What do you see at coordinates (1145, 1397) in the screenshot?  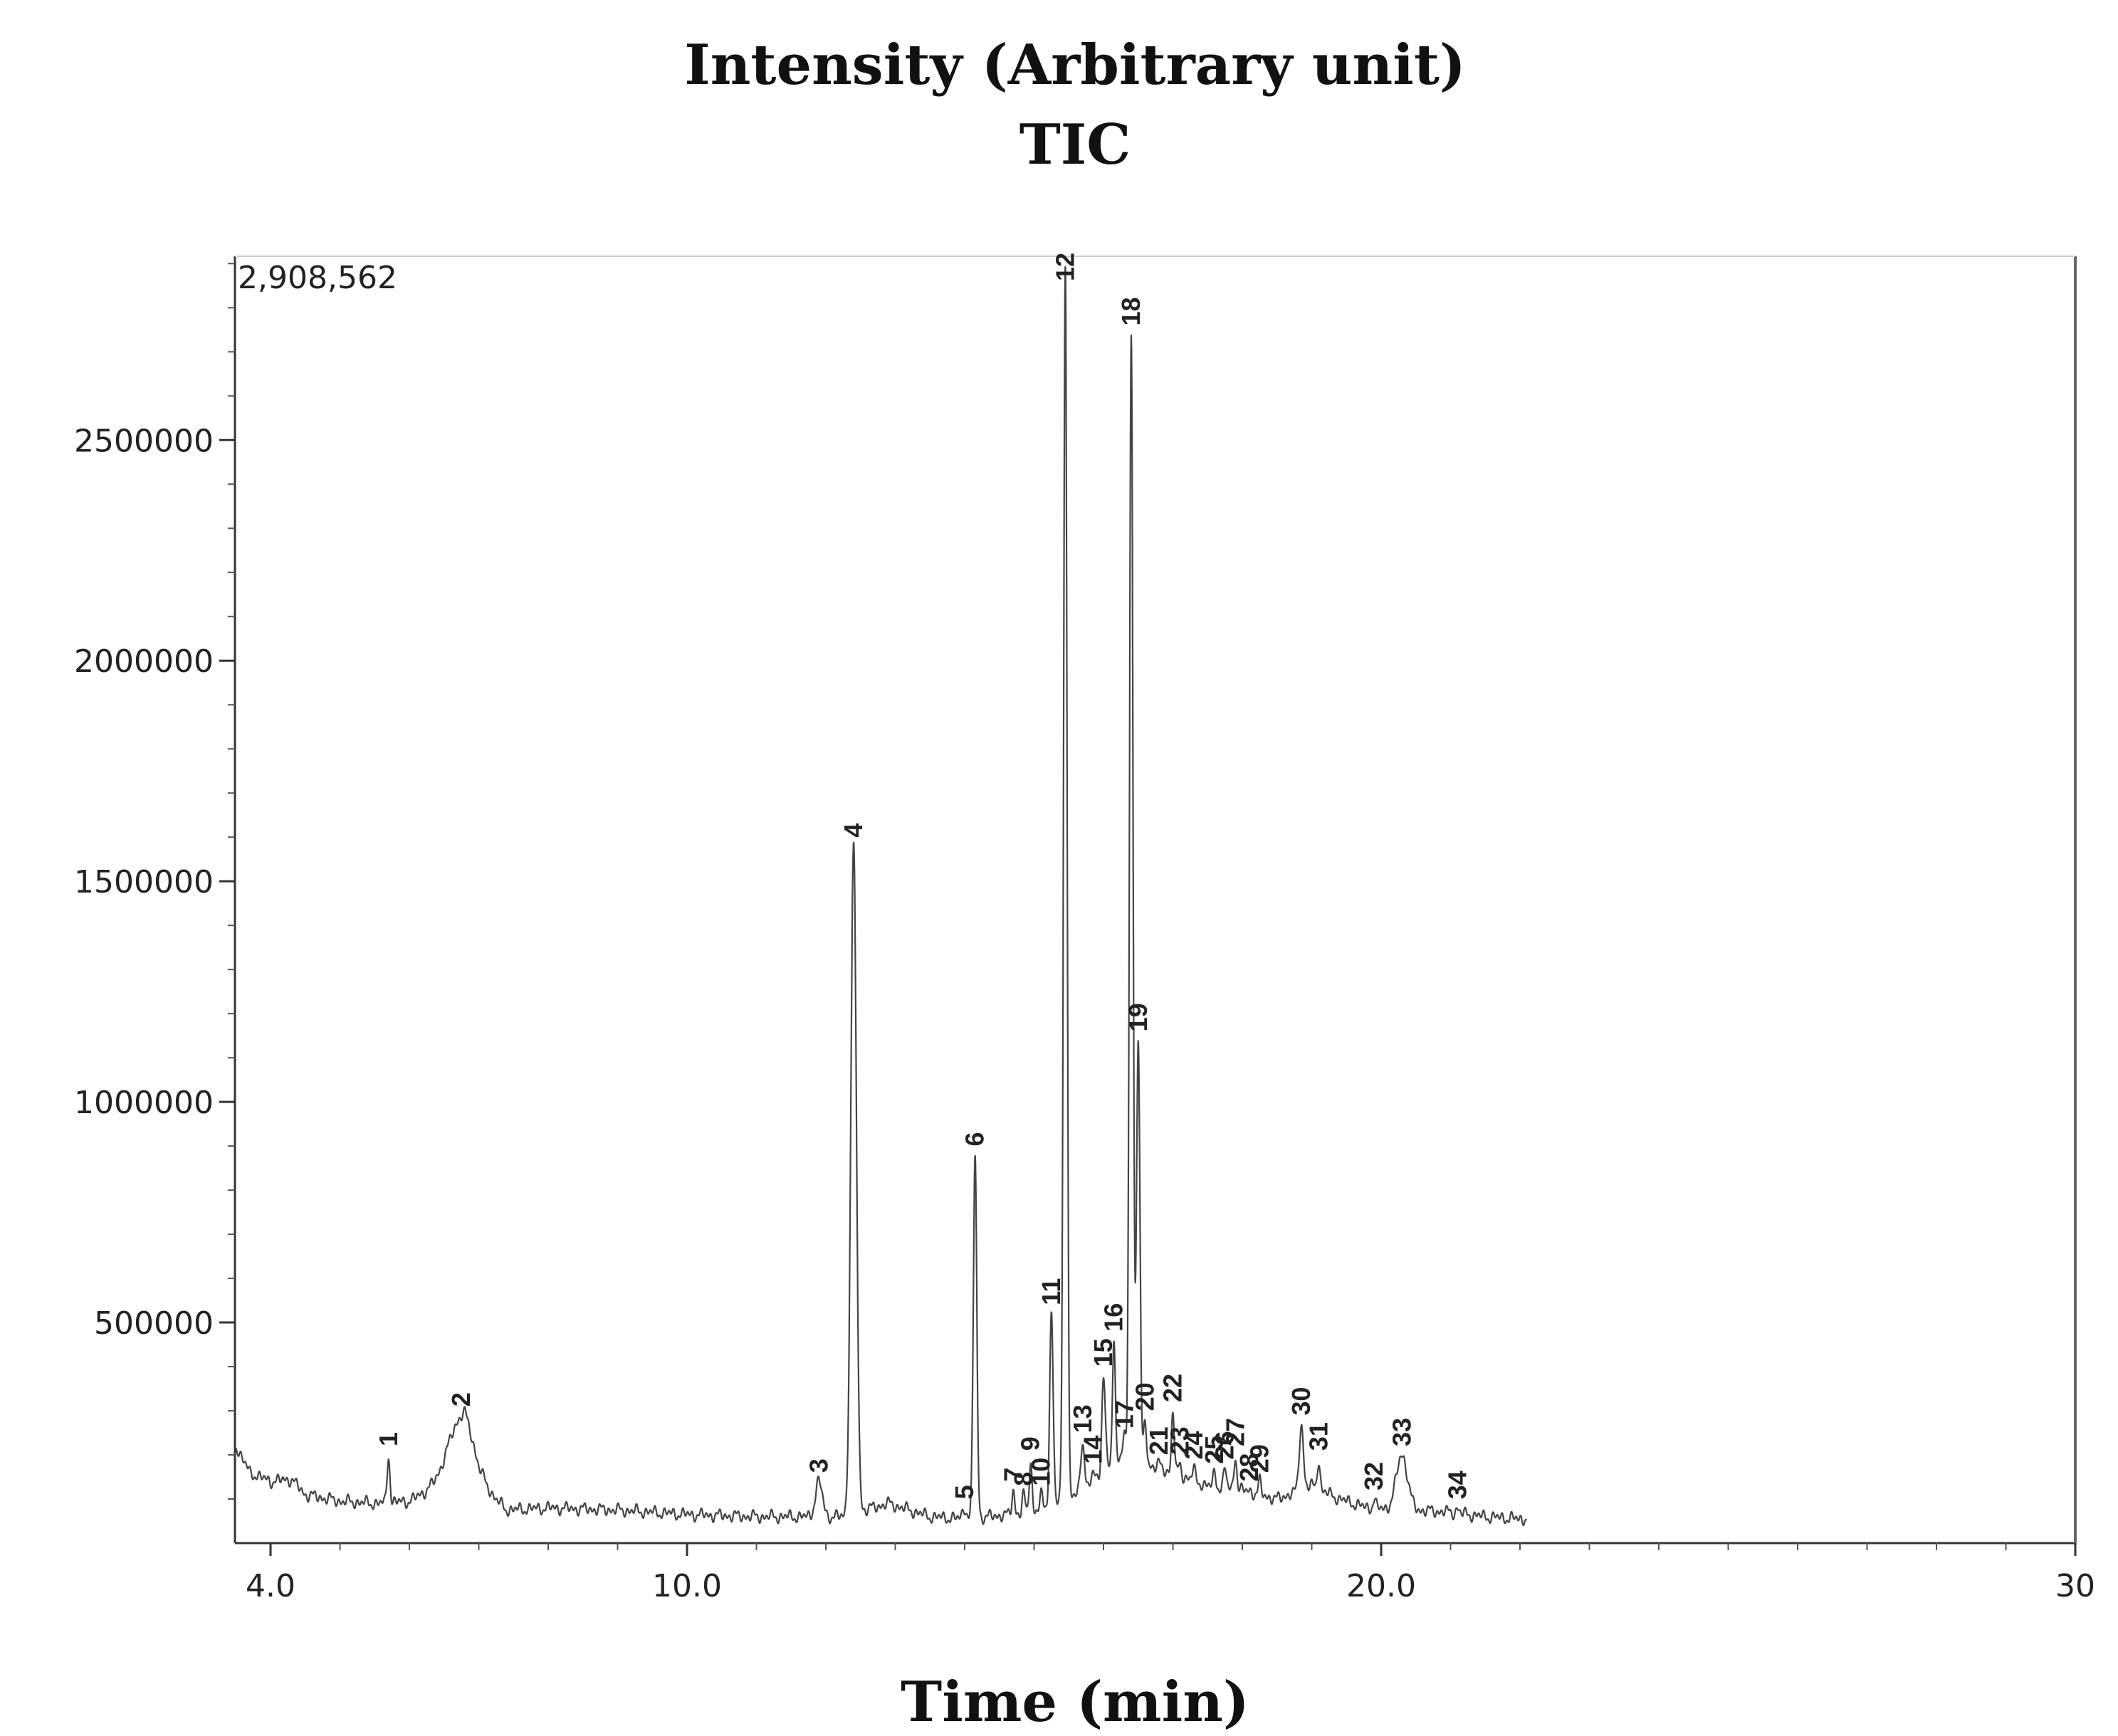 I see `peak-label: 20` at bounding box center [1145, 1397].